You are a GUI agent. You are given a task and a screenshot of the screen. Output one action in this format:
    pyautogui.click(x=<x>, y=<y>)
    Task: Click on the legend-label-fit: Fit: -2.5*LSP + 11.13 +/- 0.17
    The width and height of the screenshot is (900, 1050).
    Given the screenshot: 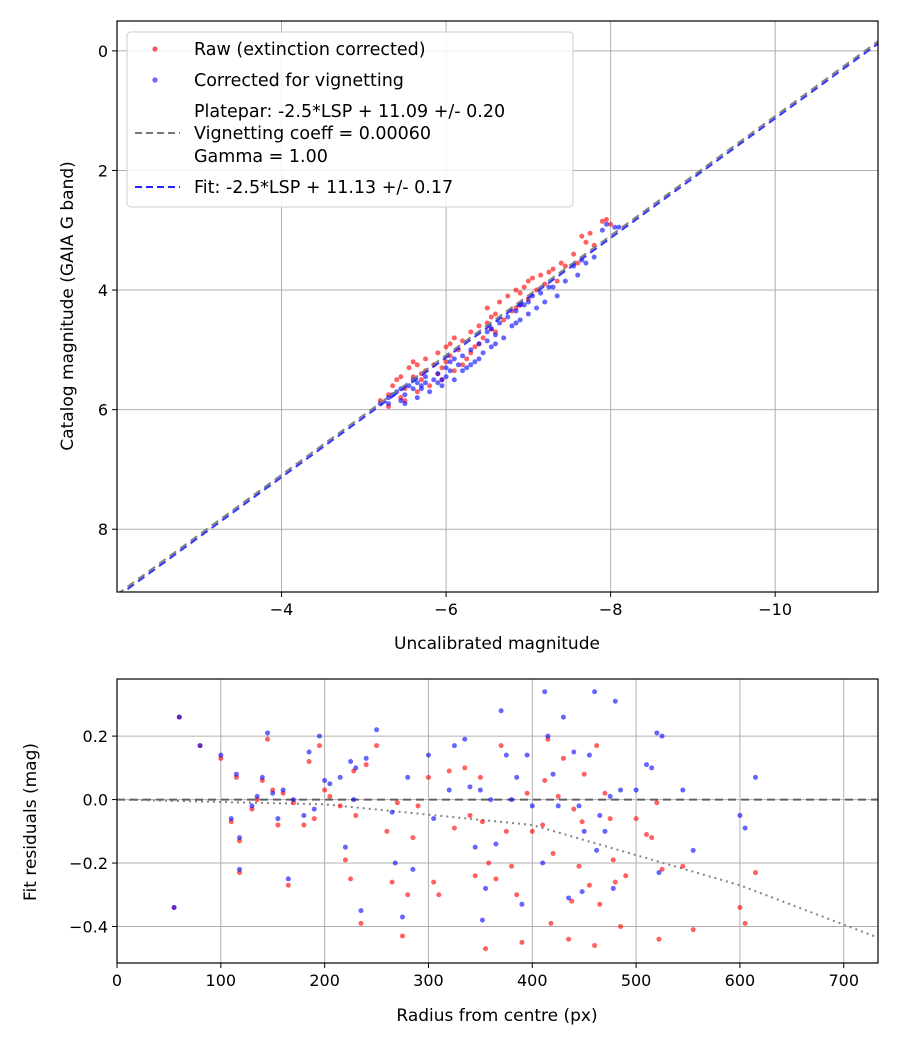 What is the action you would take?
    pyautogui.click(x=323, y=188)
    